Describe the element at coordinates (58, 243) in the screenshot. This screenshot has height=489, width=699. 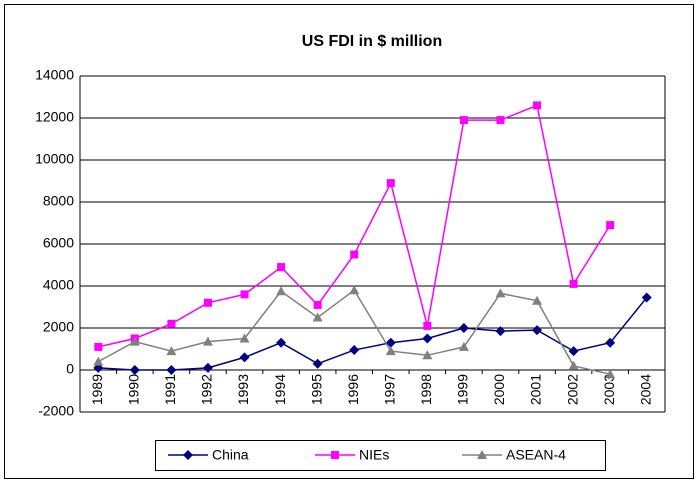
I see `y-tick-label: 6000` at that location.